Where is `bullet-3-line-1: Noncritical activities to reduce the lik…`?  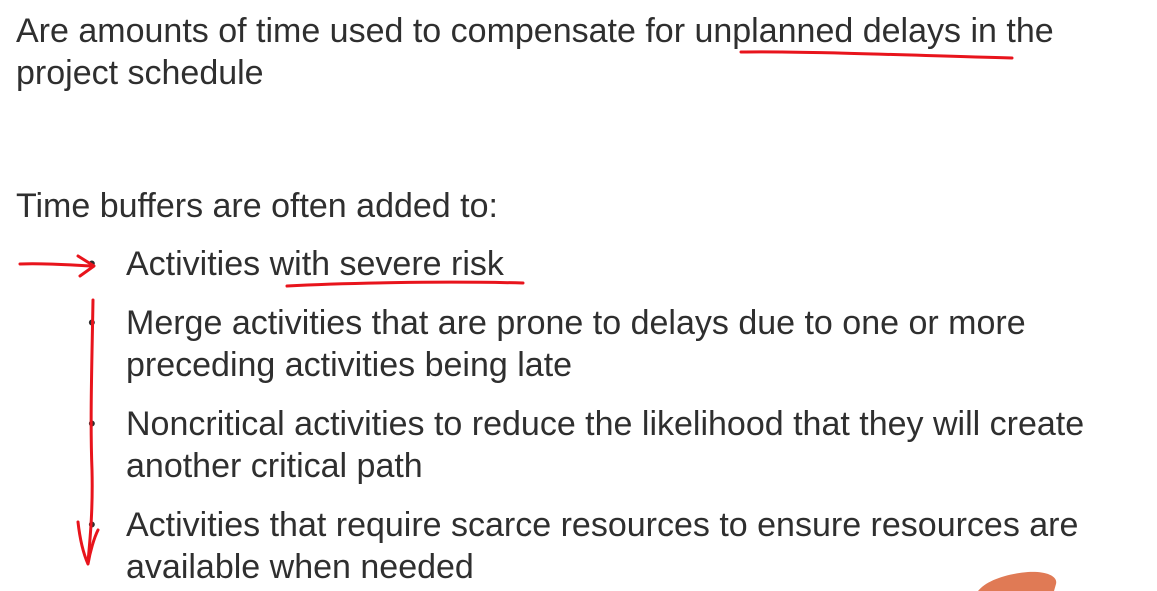
bullet-3-line-1: Noncritical activities to reduce the lik… is located at coordinates (605, 424).